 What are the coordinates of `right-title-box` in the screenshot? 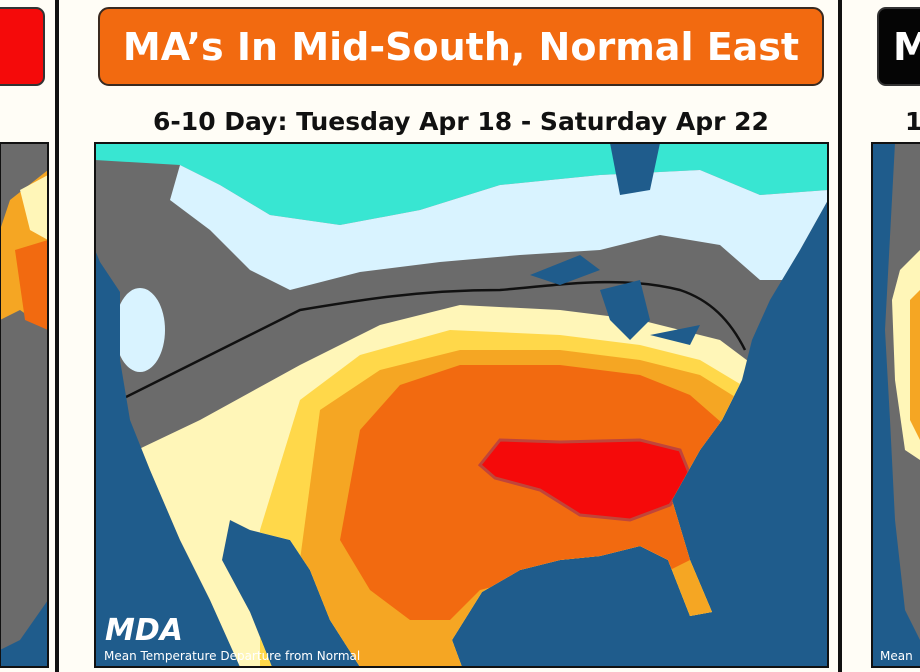 It's located at (898, 46).